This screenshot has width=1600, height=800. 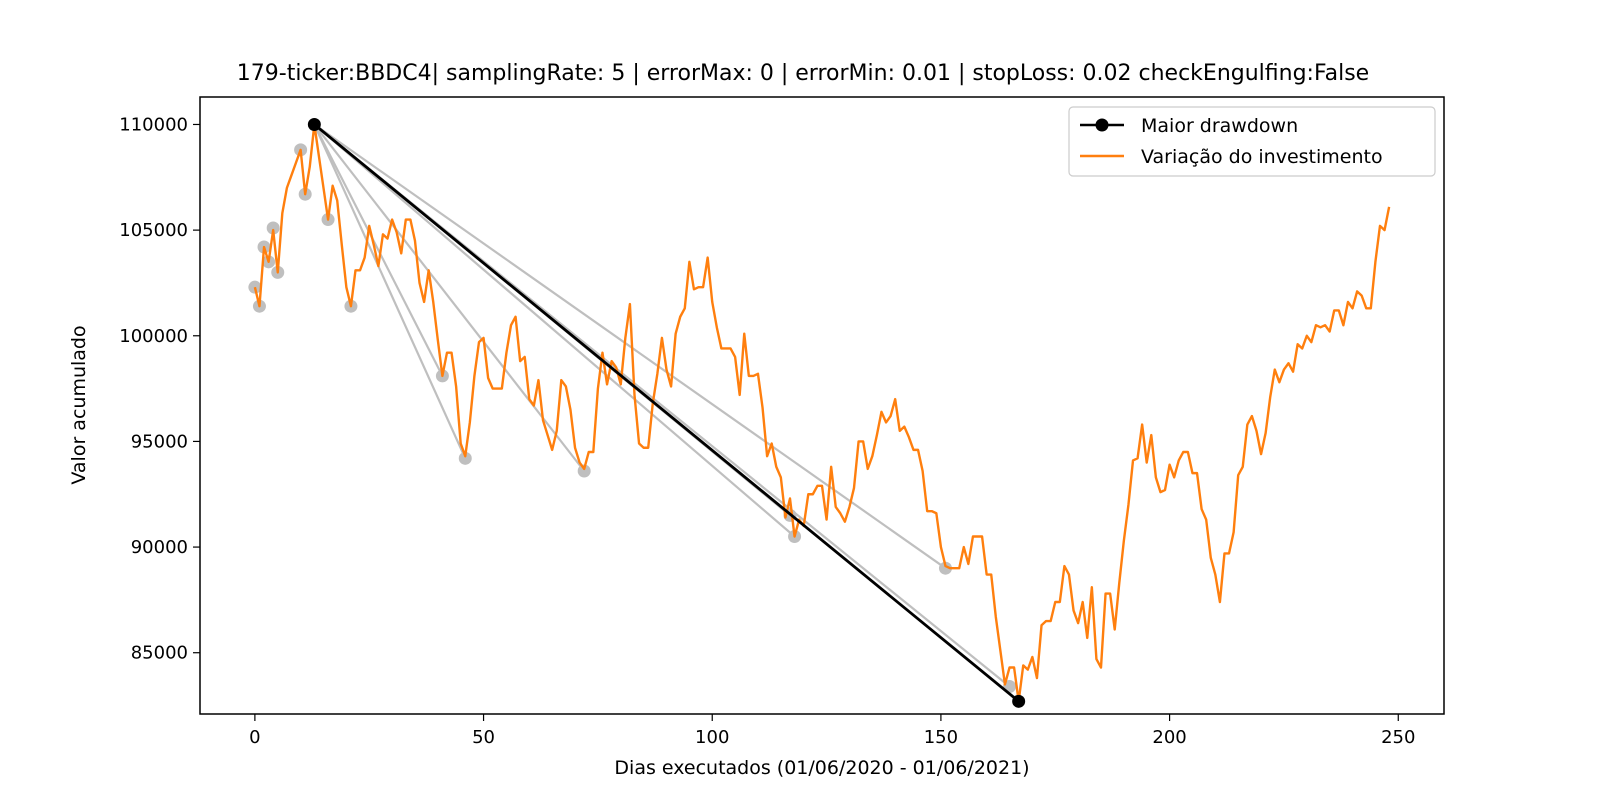 What do you see at coordinates (832, 731) in the screenshot?
I see `x-axis-ticks: 0 50 100 150 200 250` at bounding box center [832, 731].